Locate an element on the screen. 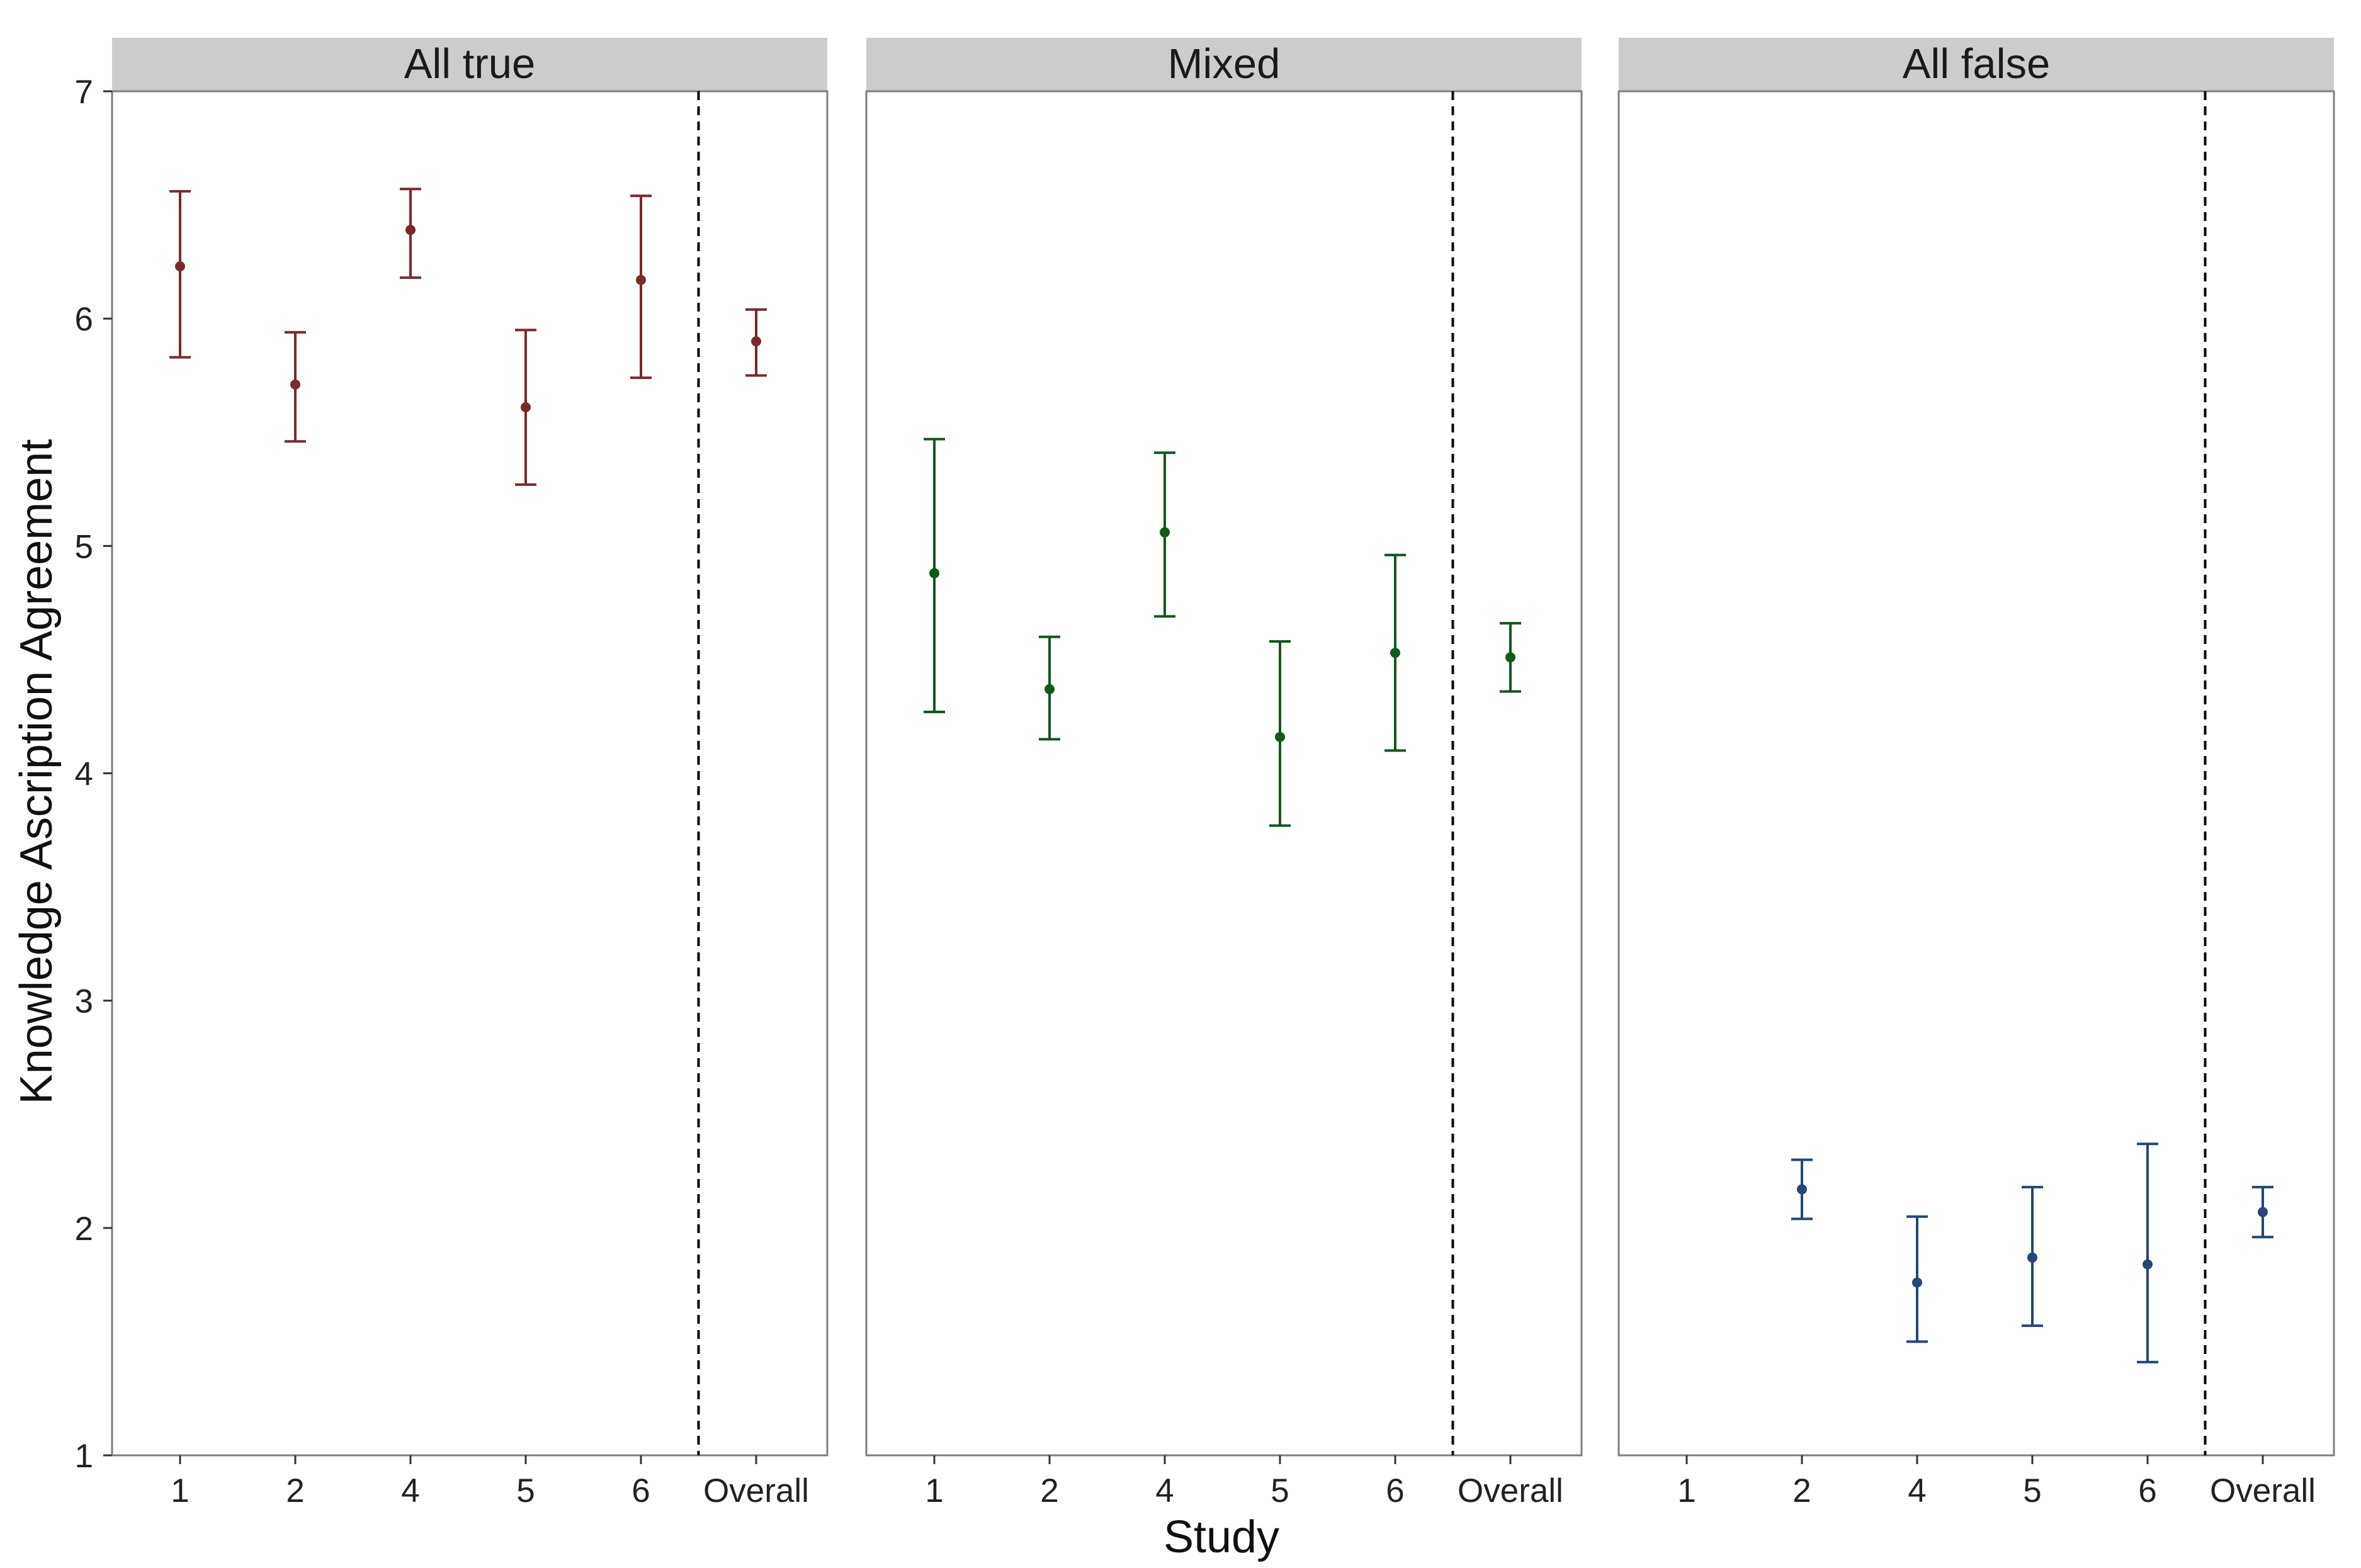  facet-title: Mixed is located at coordinates (1224, 63).